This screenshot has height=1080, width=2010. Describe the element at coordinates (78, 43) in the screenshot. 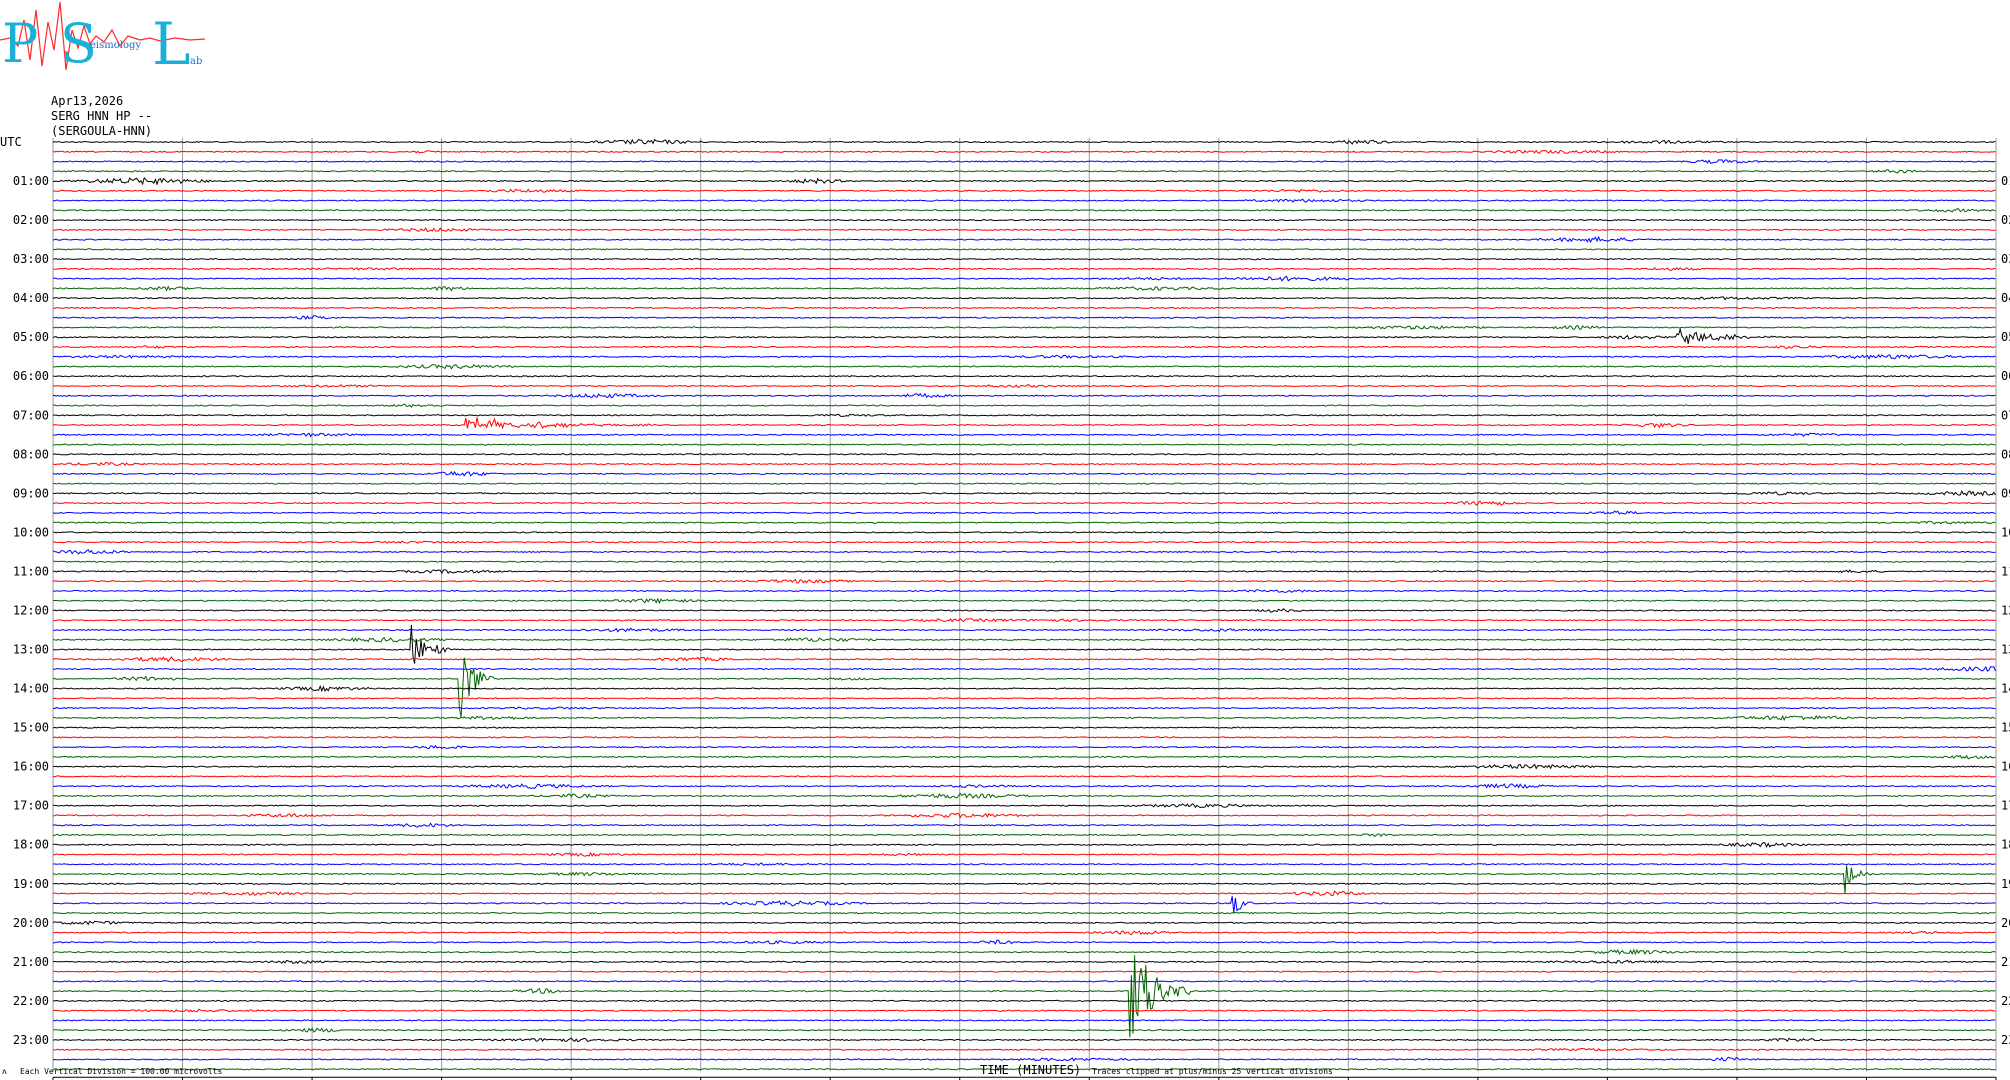

I see `logo-letter-s: S` at that location.